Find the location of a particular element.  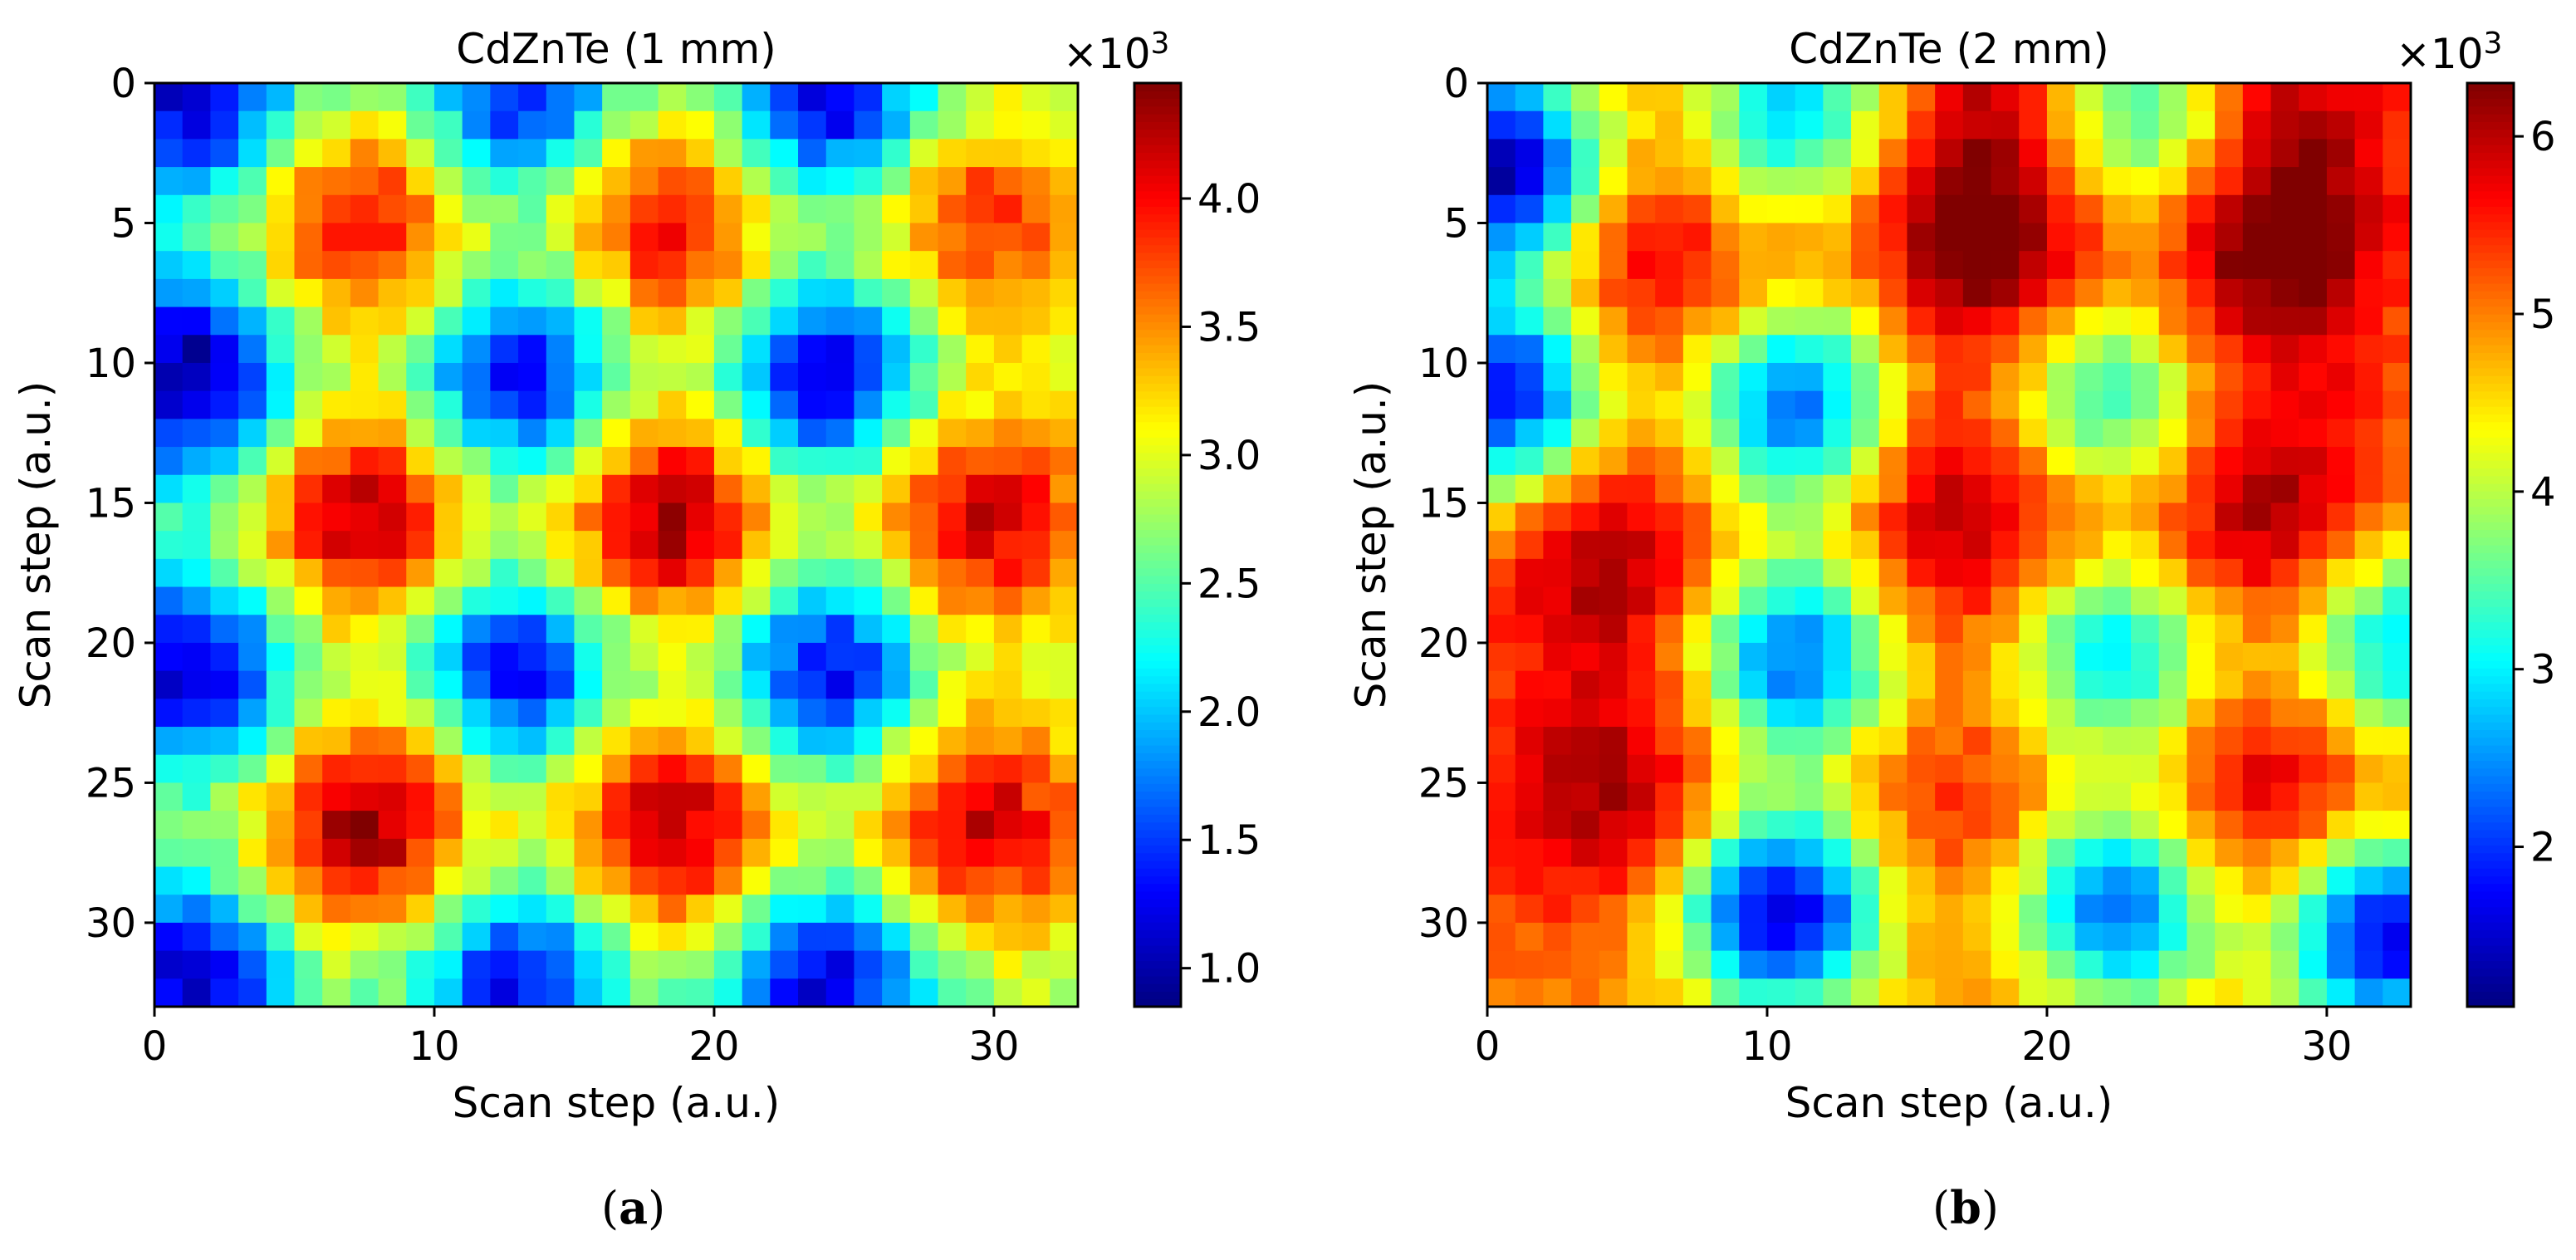

colorbar-frame is located at coordinates (2490, 544).